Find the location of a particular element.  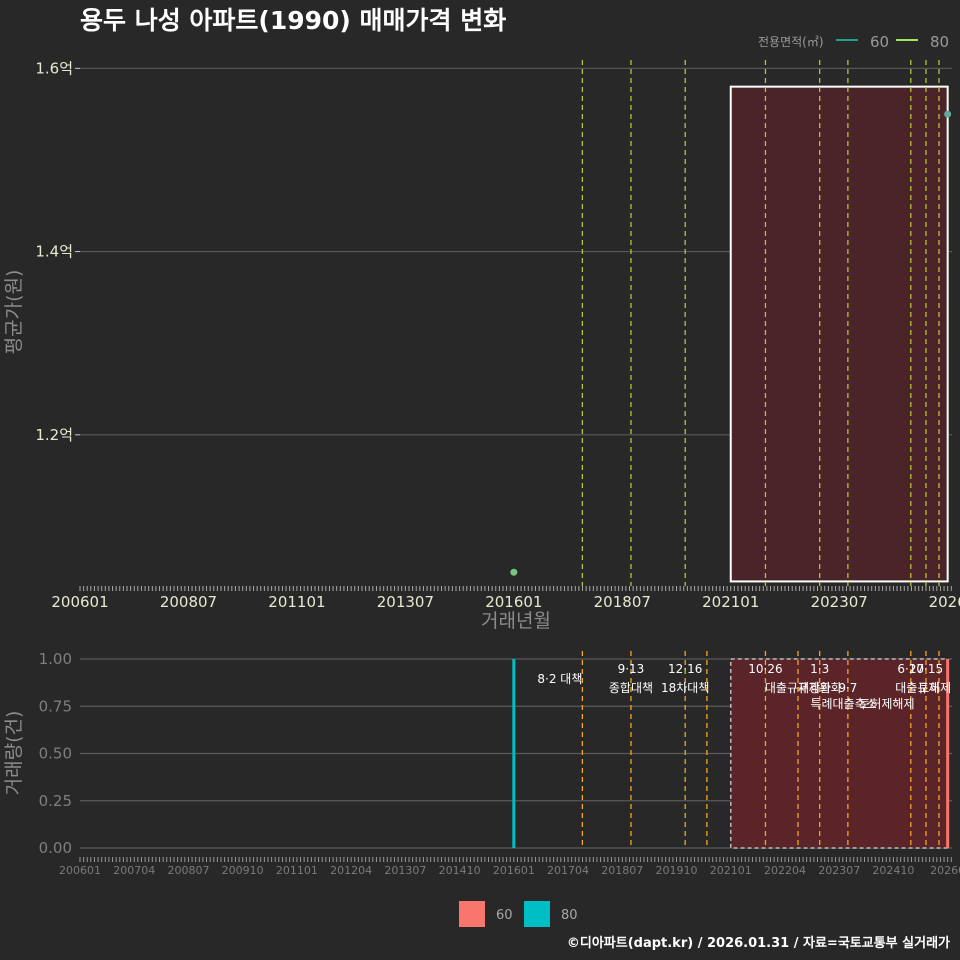

y-axis-title-volume: 거래량(건) is located at coordinates (14, 753).